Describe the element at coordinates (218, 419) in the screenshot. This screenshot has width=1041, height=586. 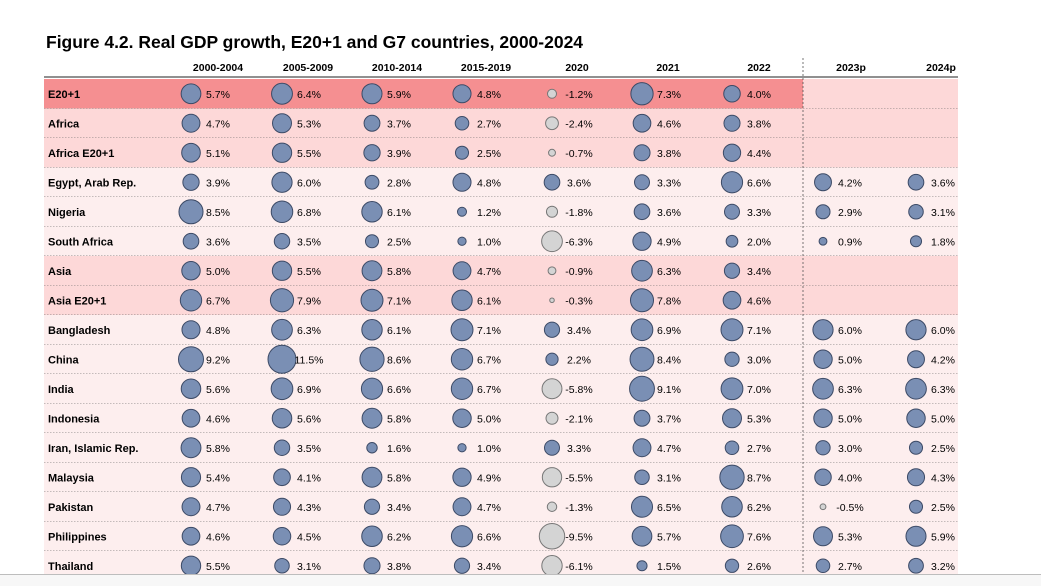
I see `value-label: 4.6%` at that location.